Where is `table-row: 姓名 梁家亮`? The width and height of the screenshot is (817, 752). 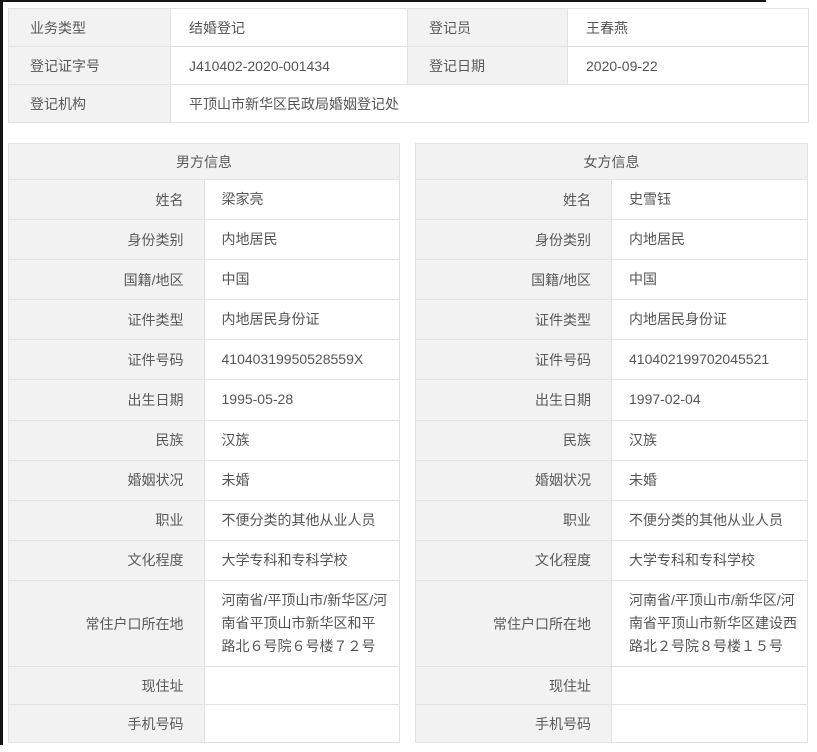
table-row: 姓名 梁家亮 is located at coordinates (204, 199).